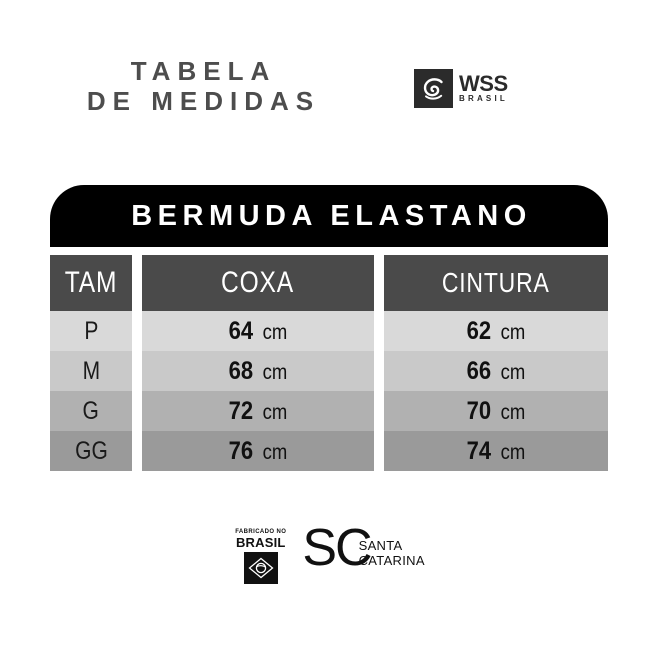  I want to click on table-row: 74 cm, so click(496, 451).